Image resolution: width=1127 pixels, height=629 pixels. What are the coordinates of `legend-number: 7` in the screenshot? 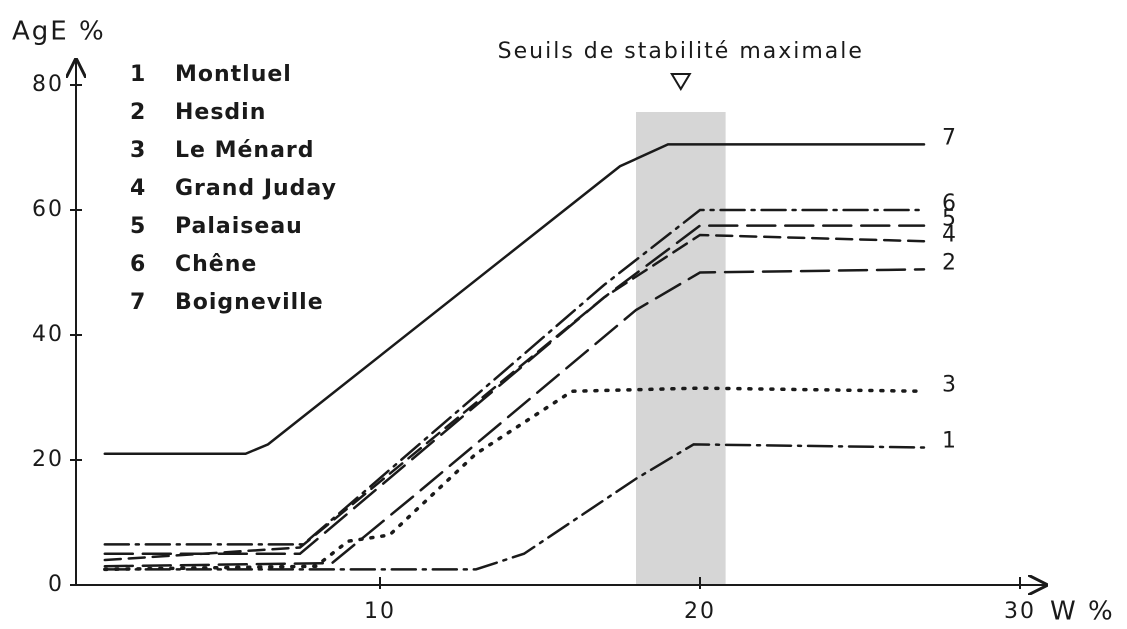 It's located at (138, 302).